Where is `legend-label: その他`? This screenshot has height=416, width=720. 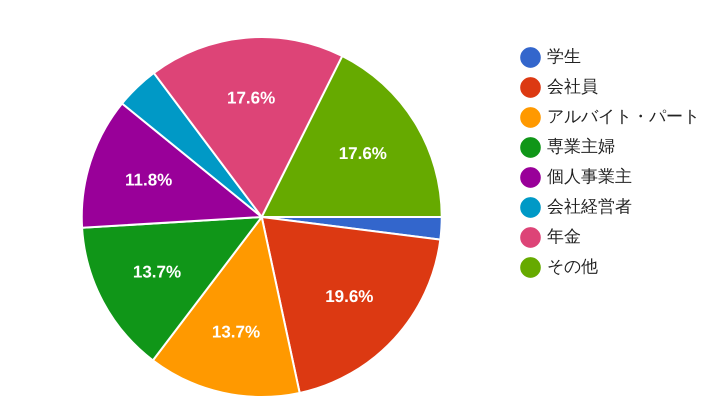 legend-label: その他 is located at coordinates (572, 266).